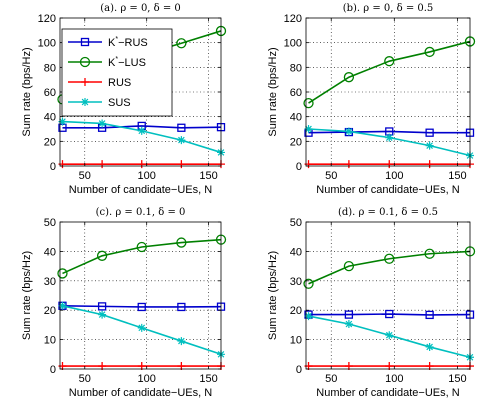 The image size is (503, 411). What do you see at coordinates (127, 62) in the screenshot?
I see `legend-label: K*−LUS` at bounding box center [127, 62].